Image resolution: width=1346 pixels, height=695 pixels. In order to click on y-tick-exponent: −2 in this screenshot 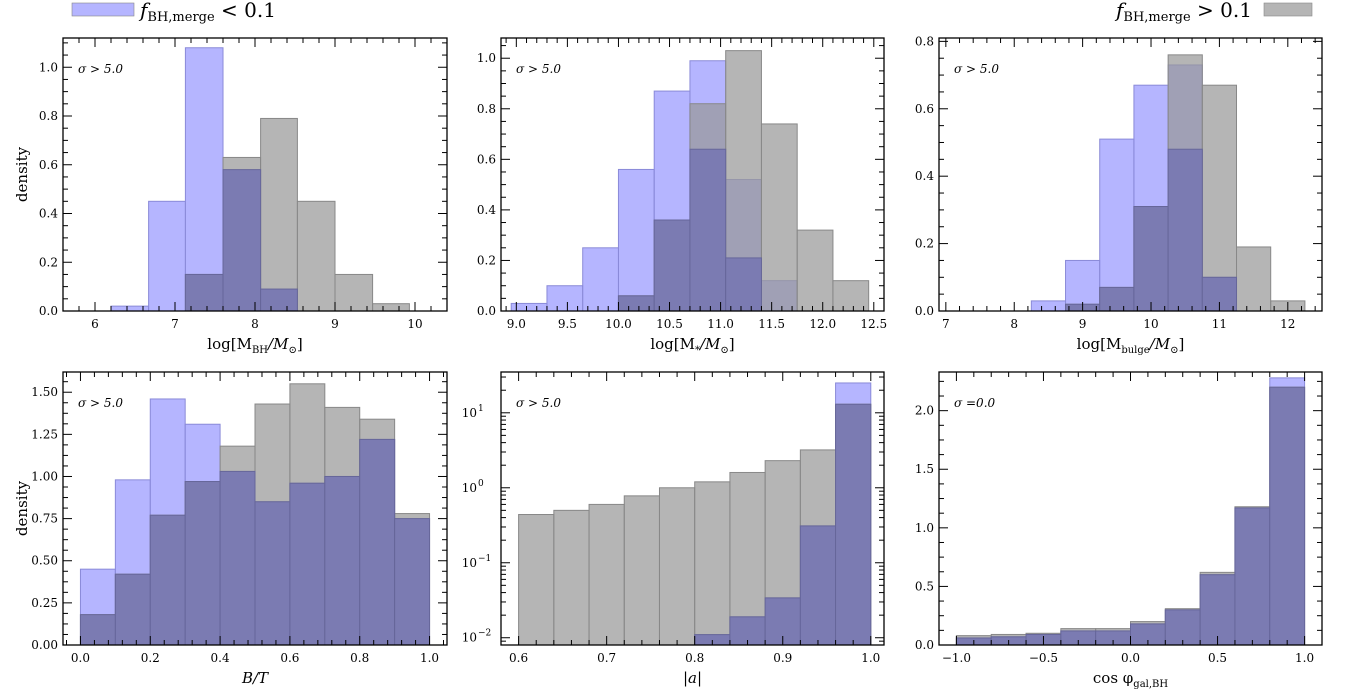, I will do `click(484, 634)`.